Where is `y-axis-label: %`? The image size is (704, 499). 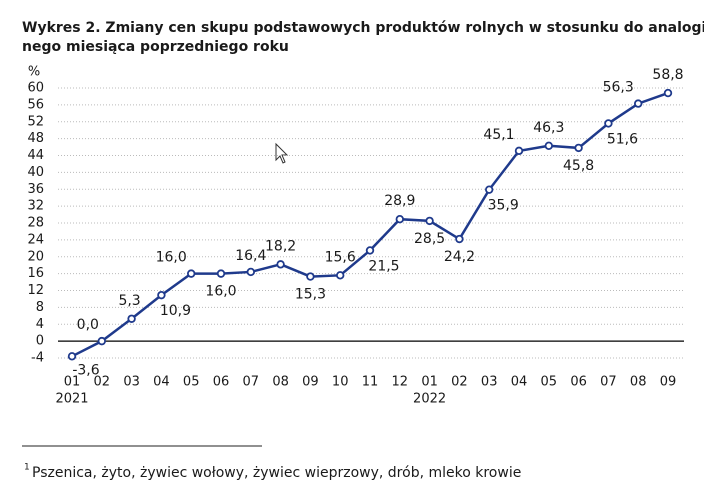
y-axis-label: % is located at coordinates (34, 72).